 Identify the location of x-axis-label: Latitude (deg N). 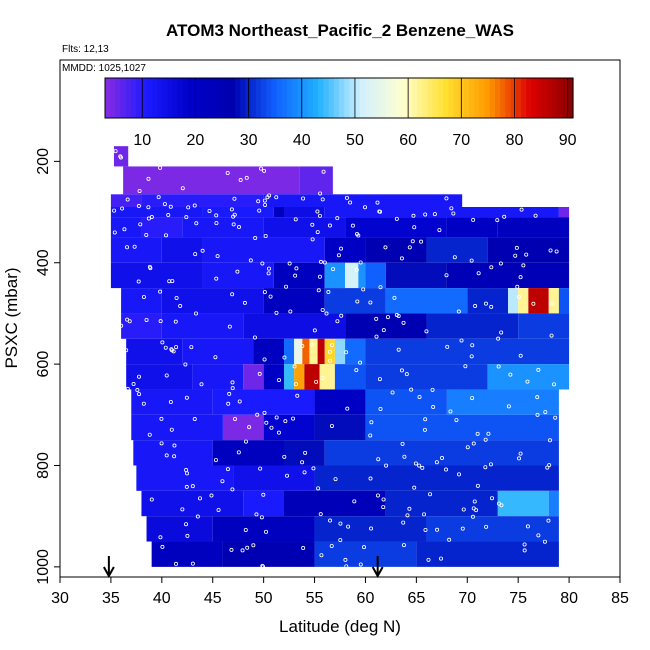
(340, 626).